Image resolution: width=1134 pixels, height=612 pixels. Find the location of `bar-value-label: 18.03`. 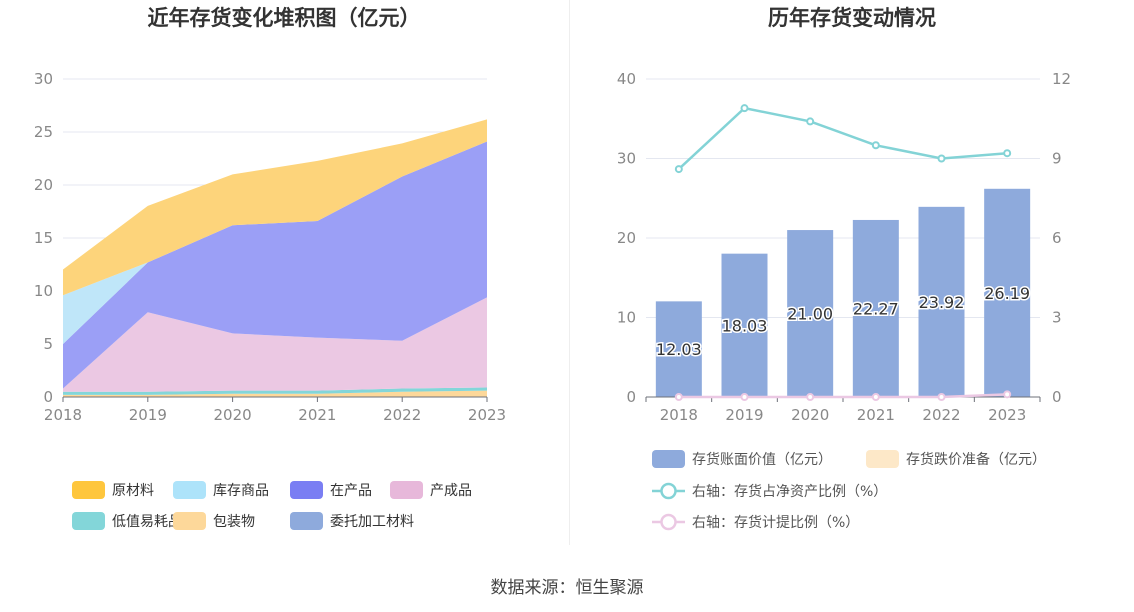

bar-value-label: 18.03 is located at coordinates (745, 325).